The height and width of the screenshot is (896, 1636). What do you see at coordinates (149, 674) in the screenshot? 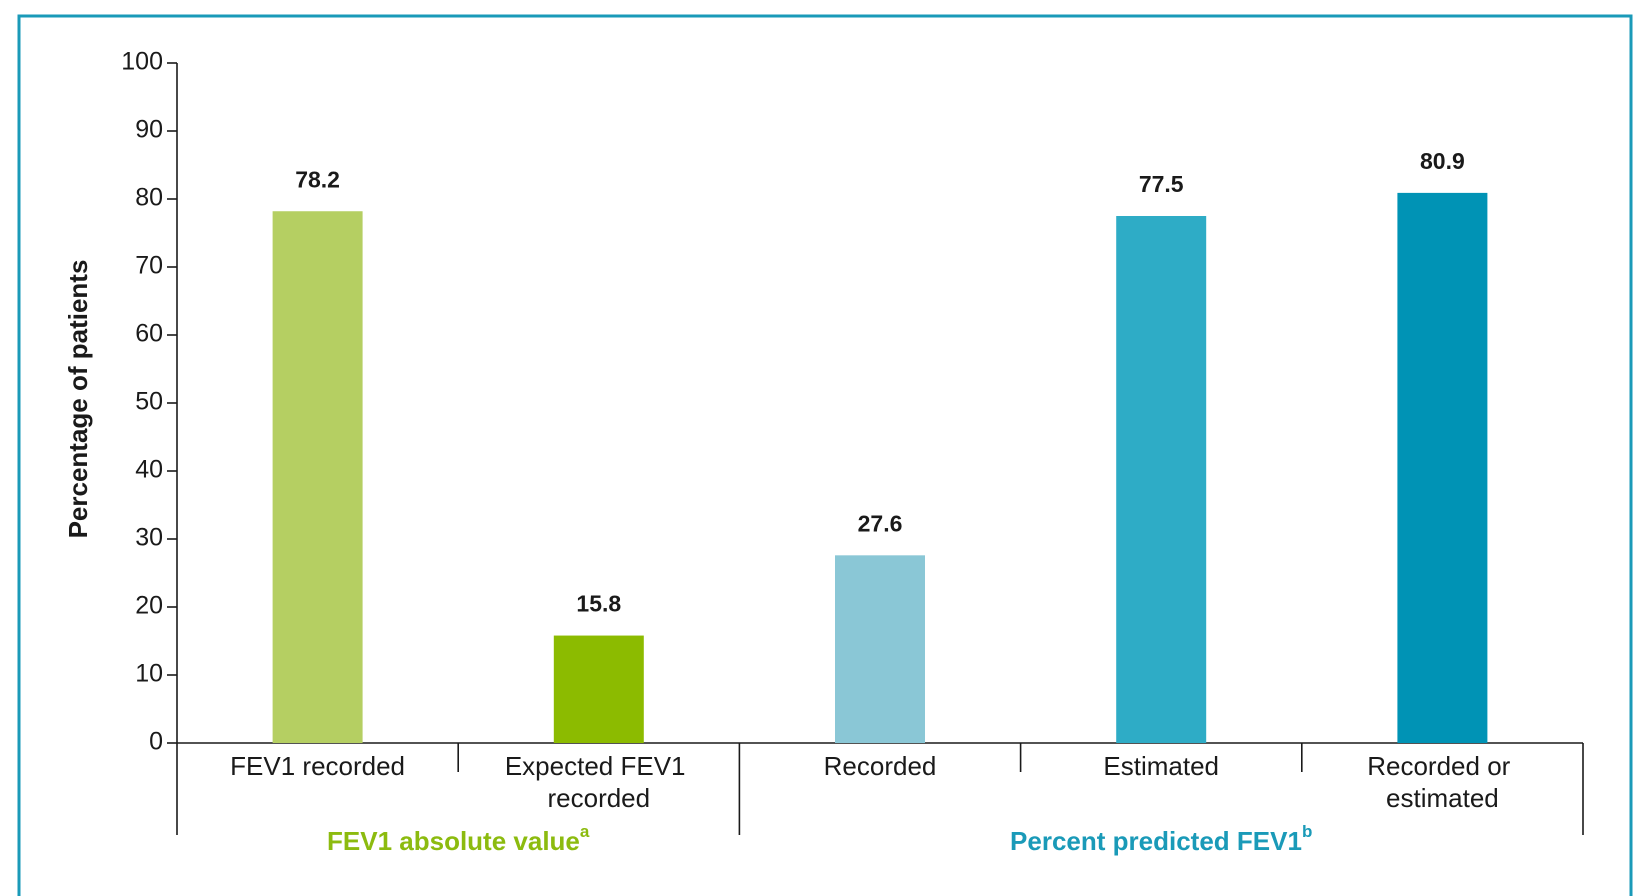
I see `y-tick-label: 10` at bounding box center [149, 674].